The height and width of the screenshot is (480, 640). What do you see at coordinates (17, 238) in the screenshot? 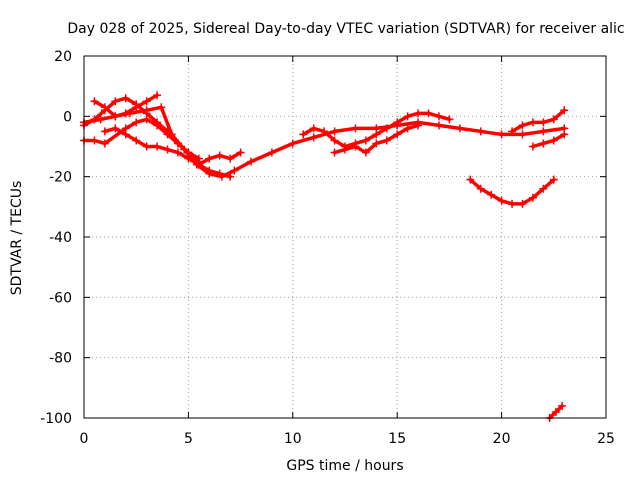
I see `y-axis-label: SDTVAR / TECUs` at bounding box center [17, 238].